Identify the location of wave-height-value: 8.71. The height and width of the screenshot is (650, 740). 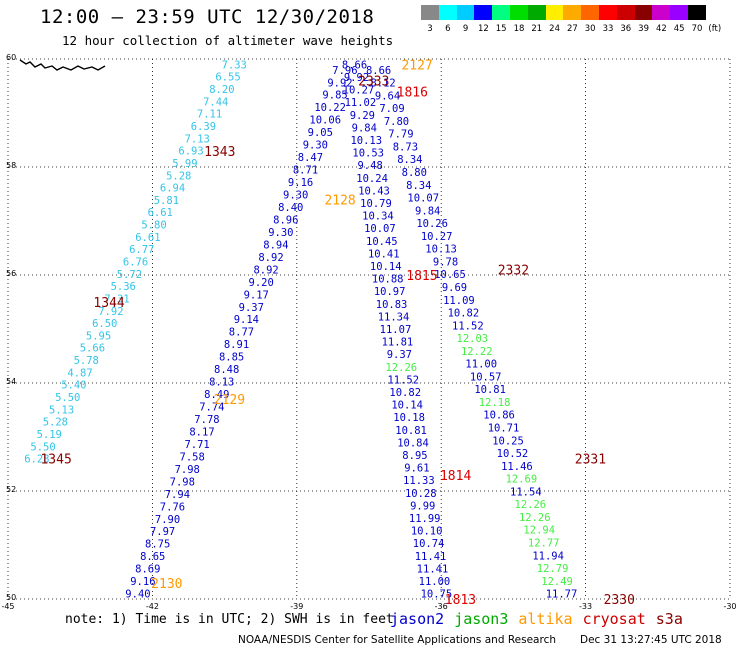
(305, 171).